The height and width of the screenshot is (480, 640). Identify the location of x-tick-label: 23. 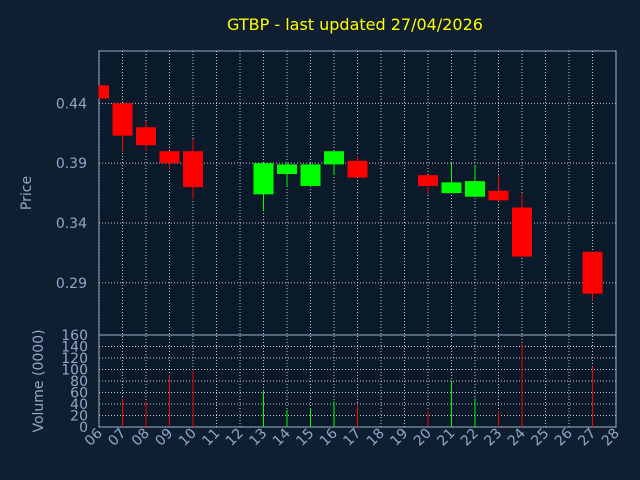
(493, 438).